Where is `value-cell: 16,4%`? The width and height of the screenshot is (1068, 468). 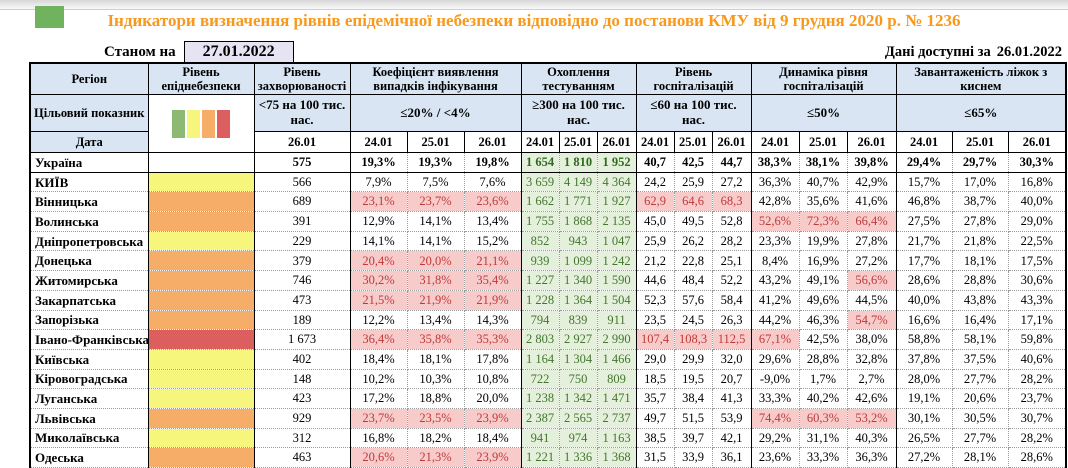
value-cell: 16,4% is located at coordinates (980, 320).